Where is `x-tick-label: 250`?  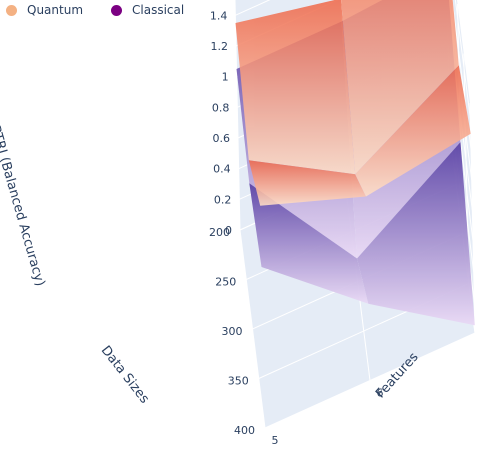
x-tick-label: 250 is located at coordinates (225, 282).